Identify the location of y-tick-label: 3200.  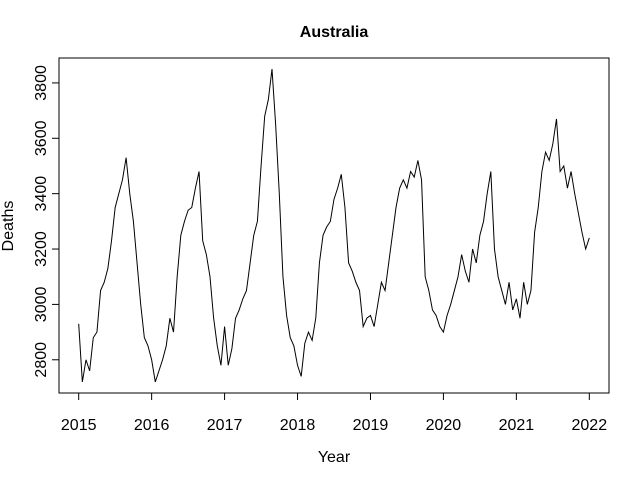
(41, 249).